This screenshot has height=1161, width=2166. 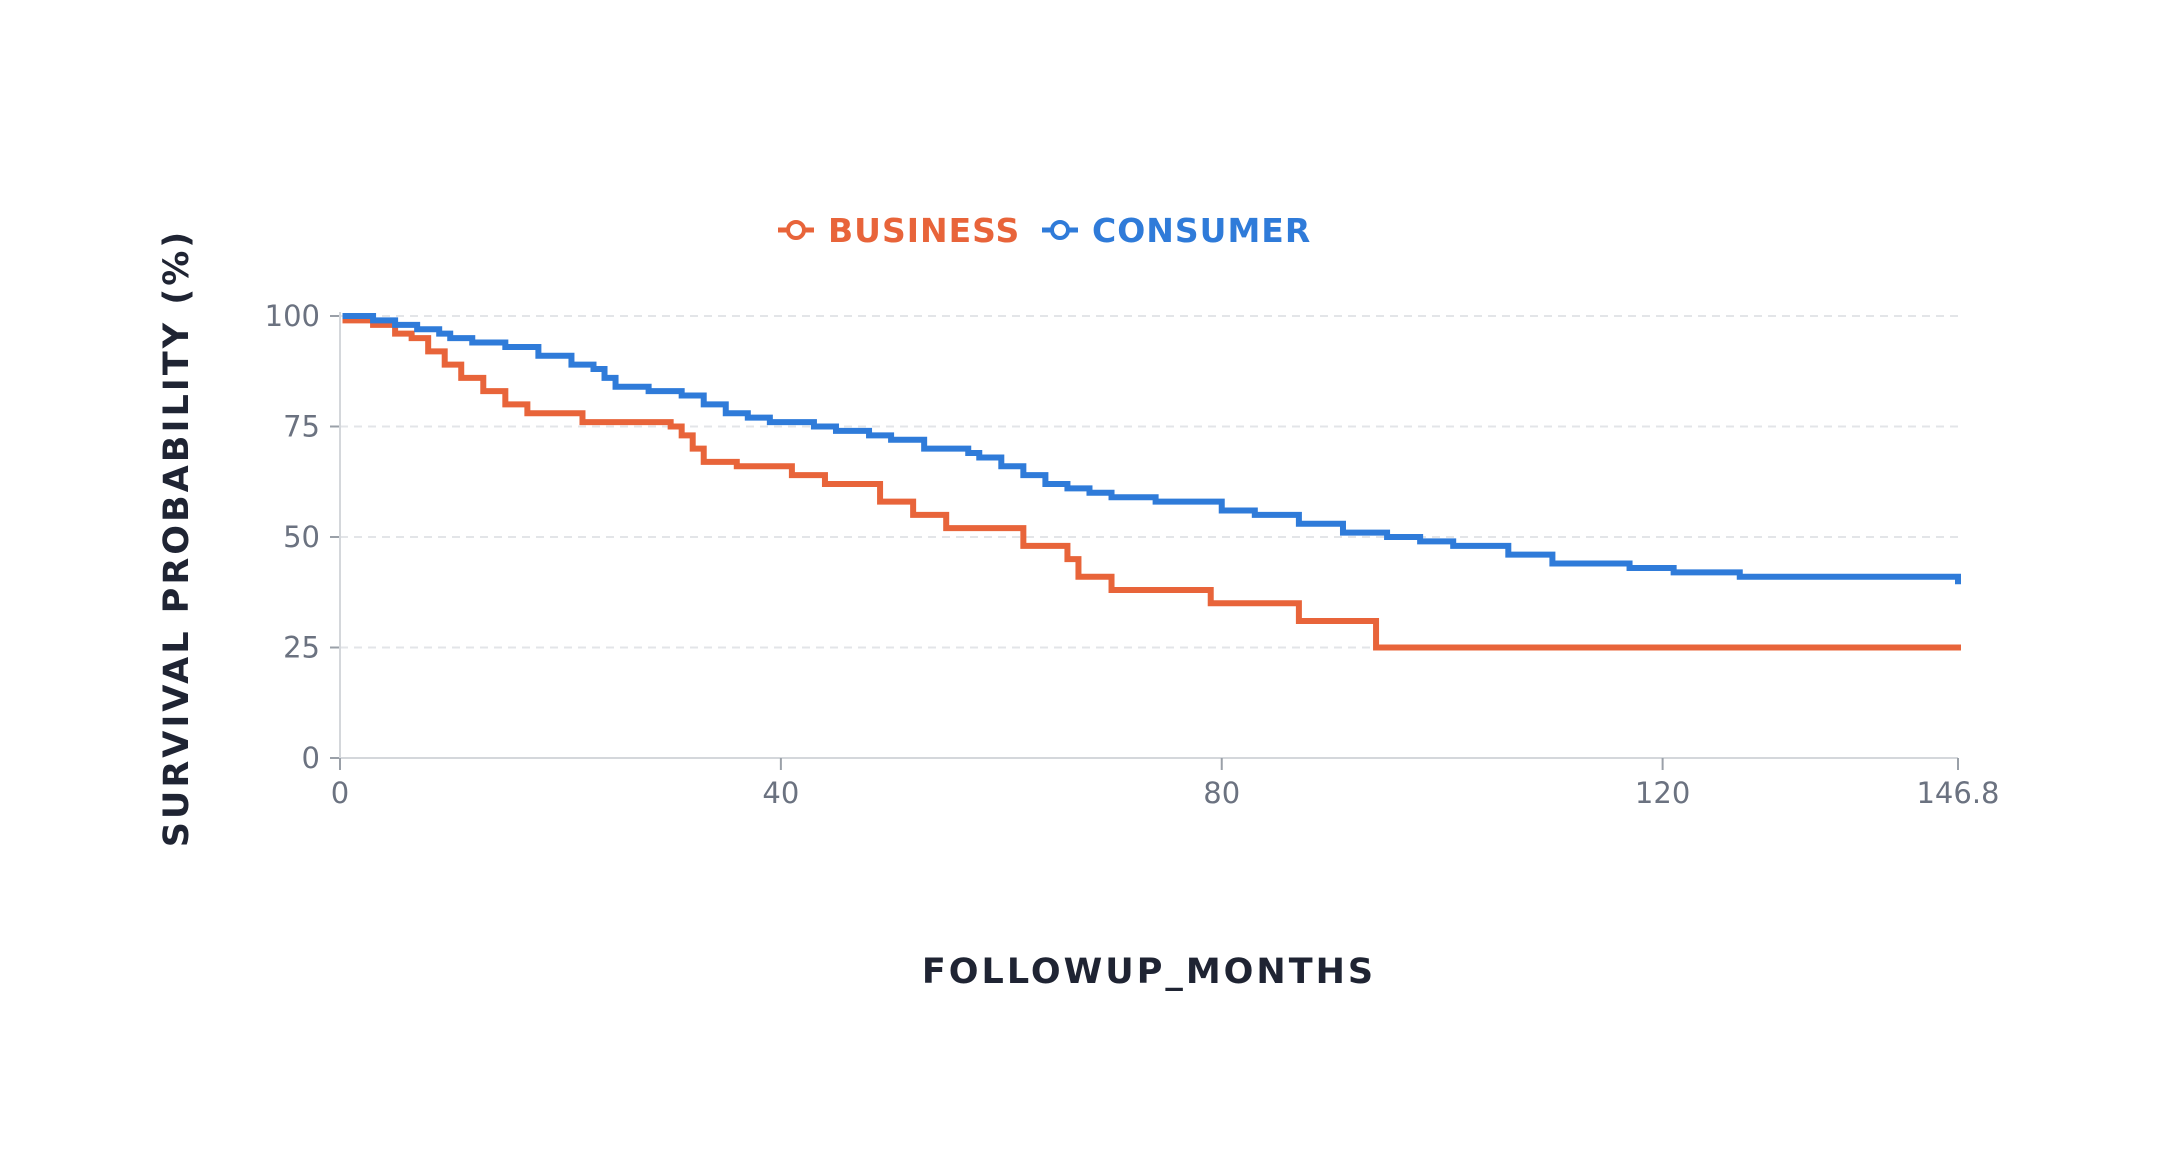 I want to click on y-tick-label: 0, so click(x=311, y=758).